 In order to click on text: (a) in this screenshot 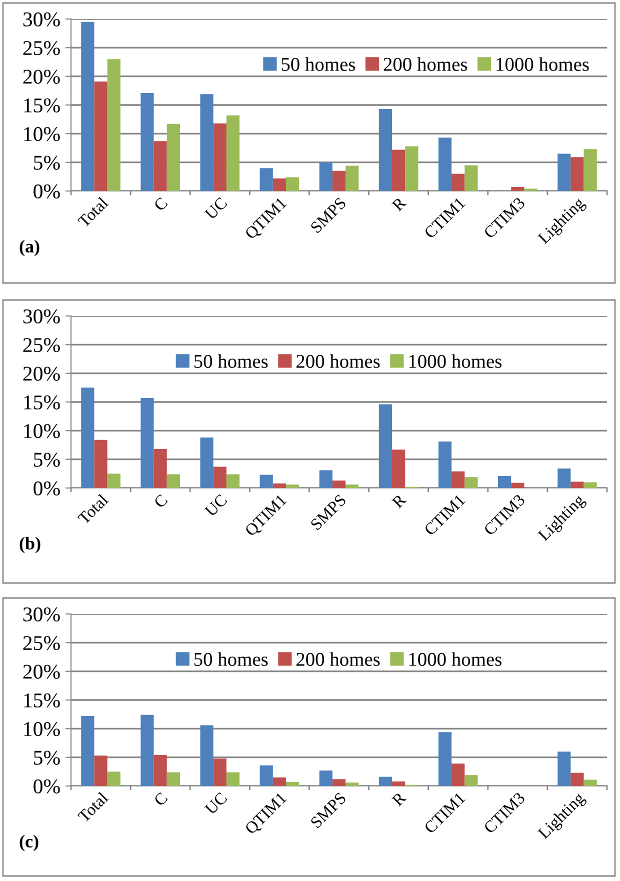, I will do `click(30, 248)`.